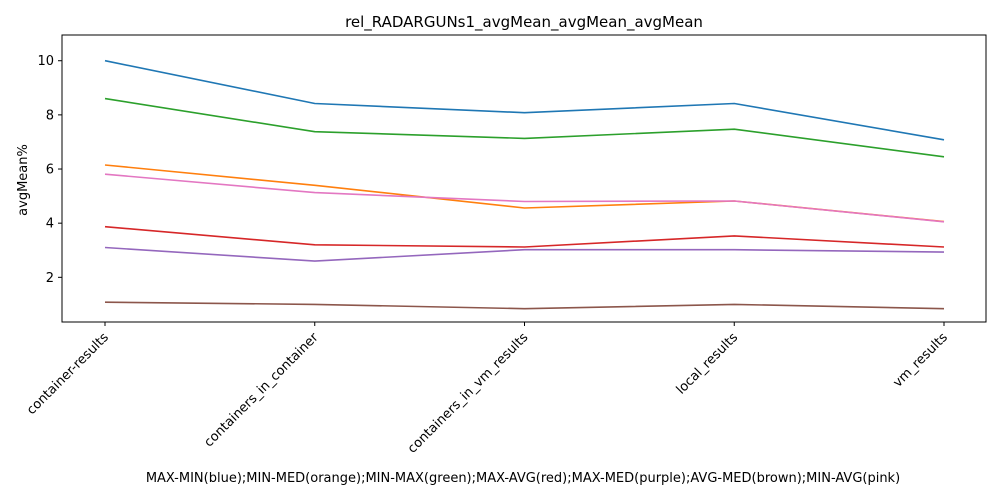 This screenshot has height=500, width=1000. I want to click on x-tick-label: containers_in_vm_results, so click(468, 393).